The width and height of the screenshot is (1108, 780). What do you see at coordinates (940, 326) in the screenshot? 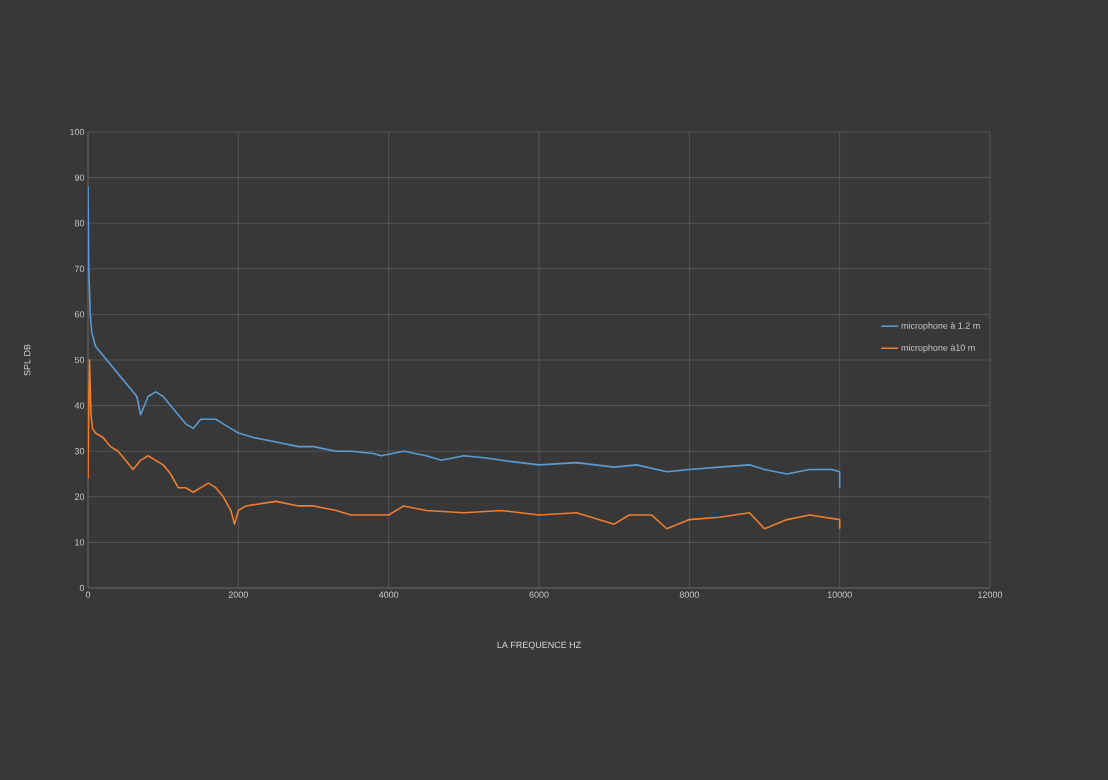
I see `legend-label: microphone à 1.2 m` at bounding box center [940, 326].